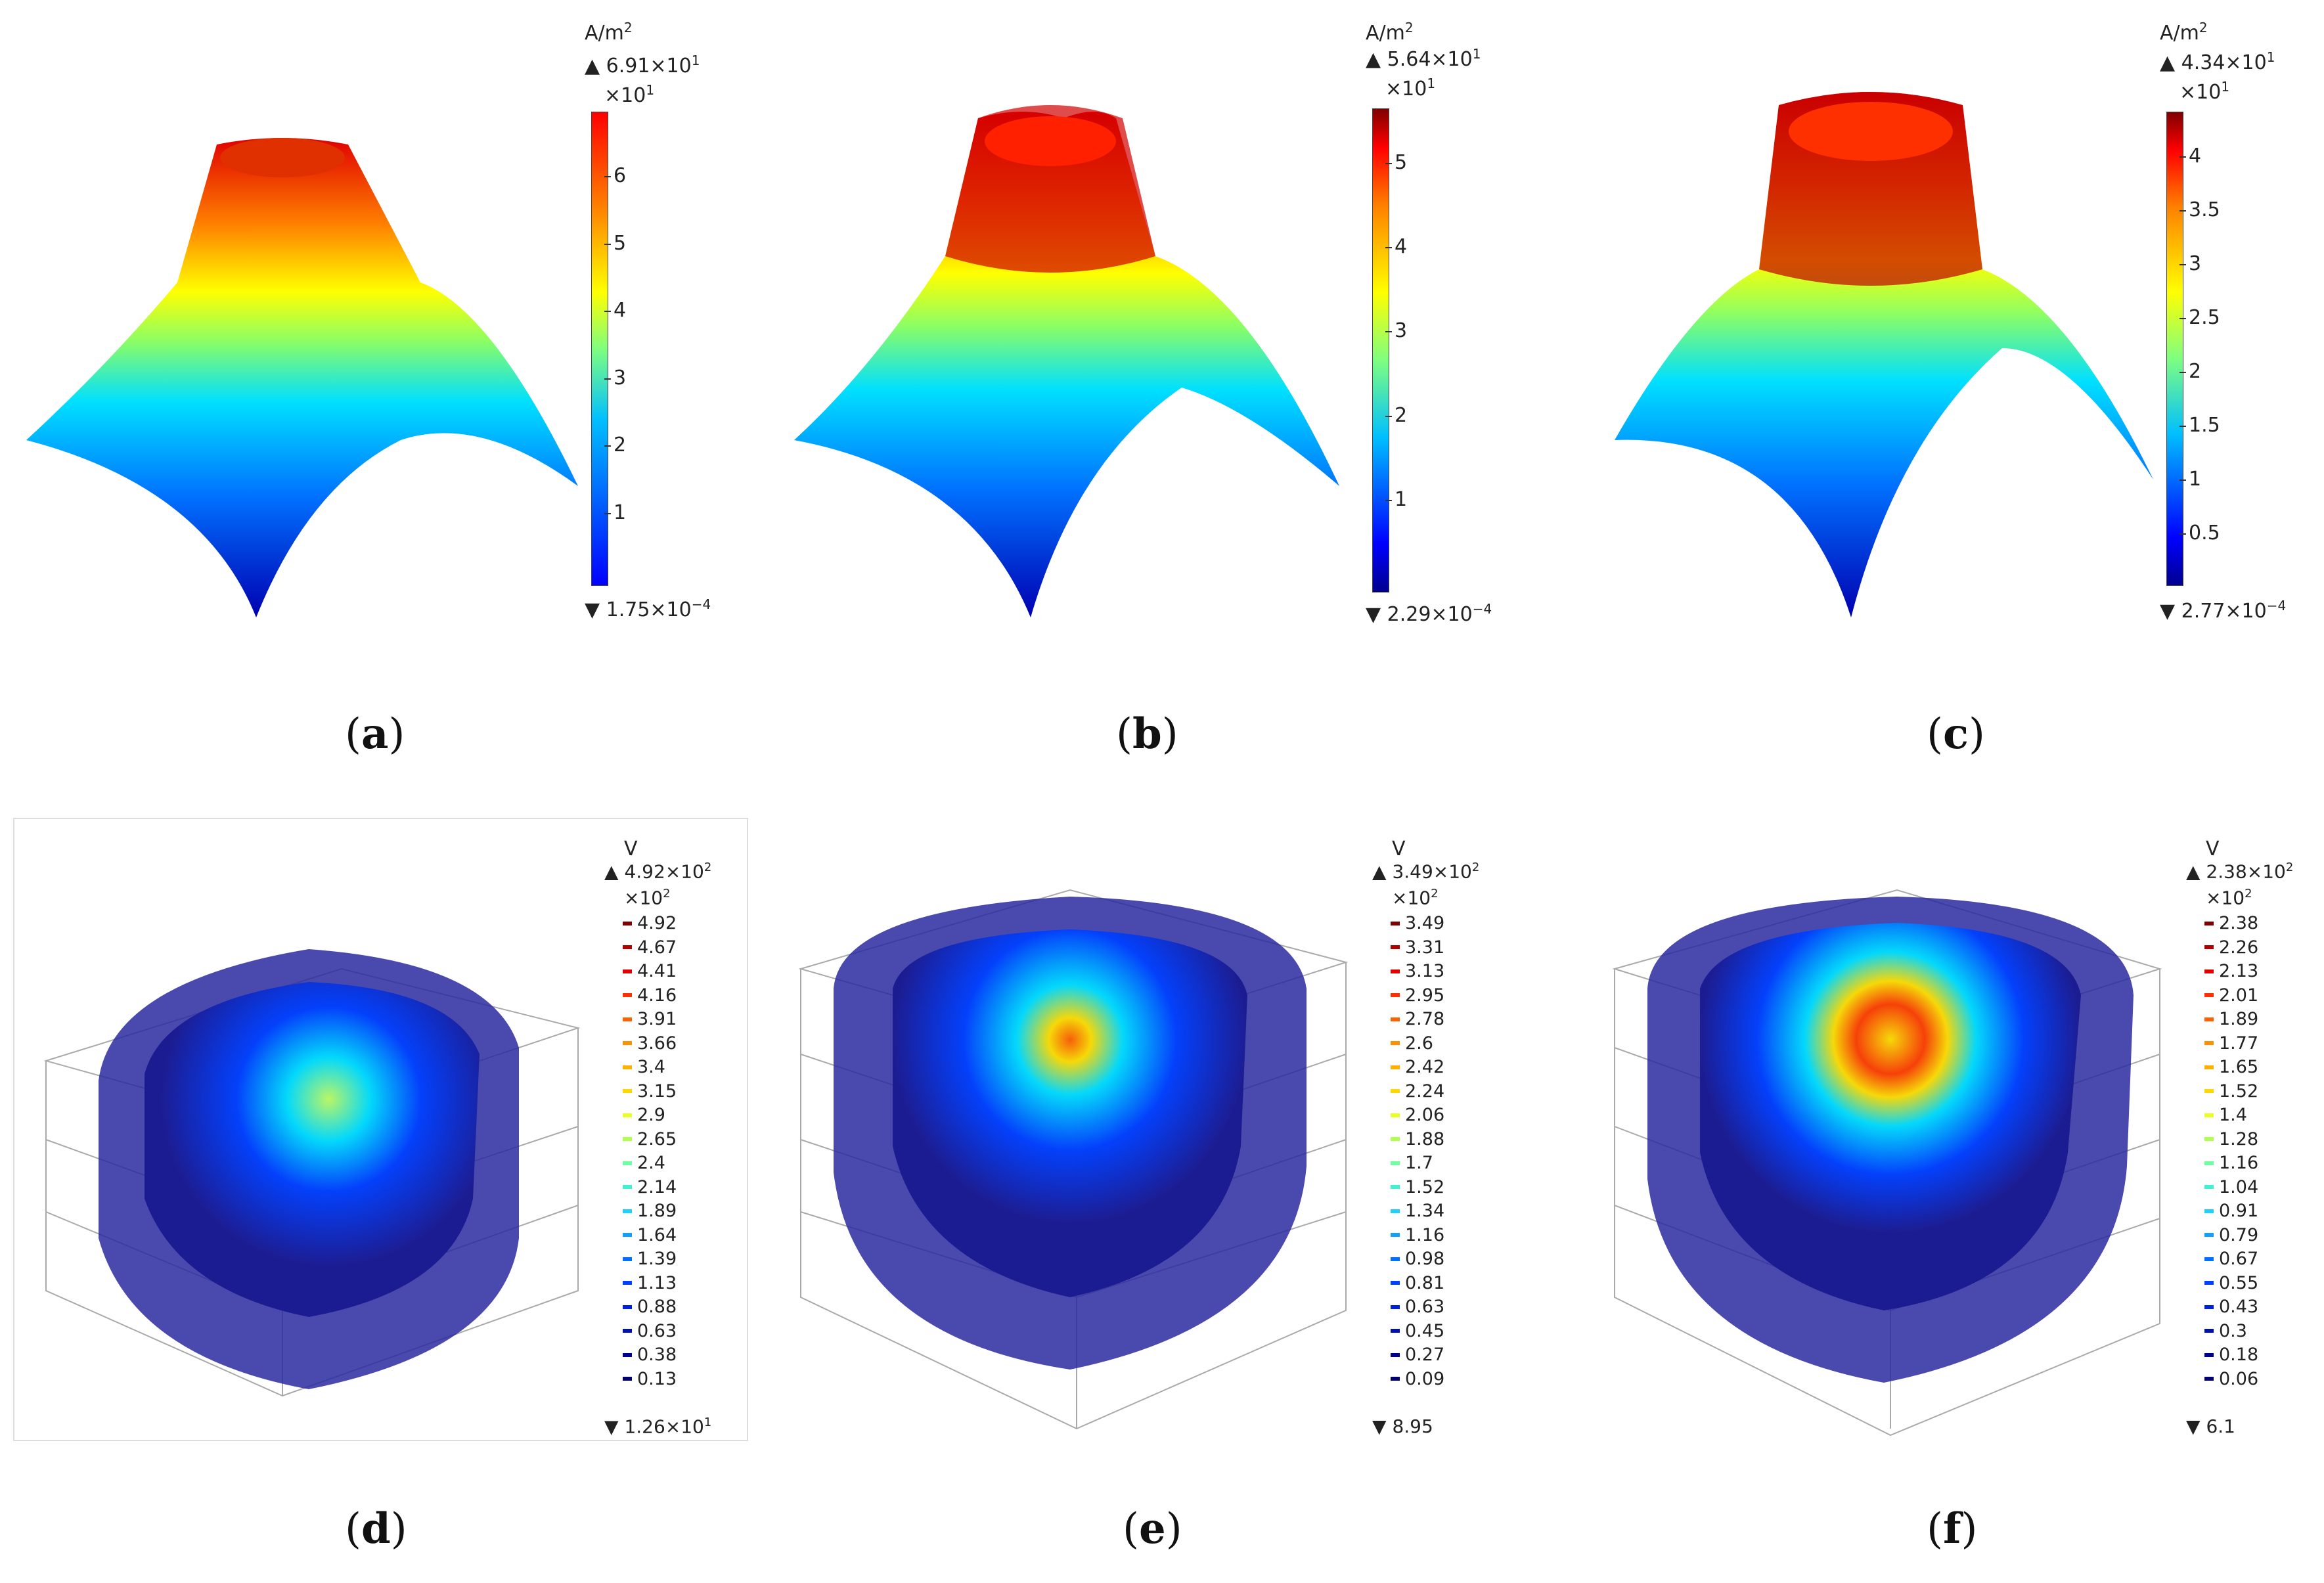 Image resolution: width=2324 pixels, height=1583 pixels. I want to click on contour-level: 2.38, so click(2231, 923).